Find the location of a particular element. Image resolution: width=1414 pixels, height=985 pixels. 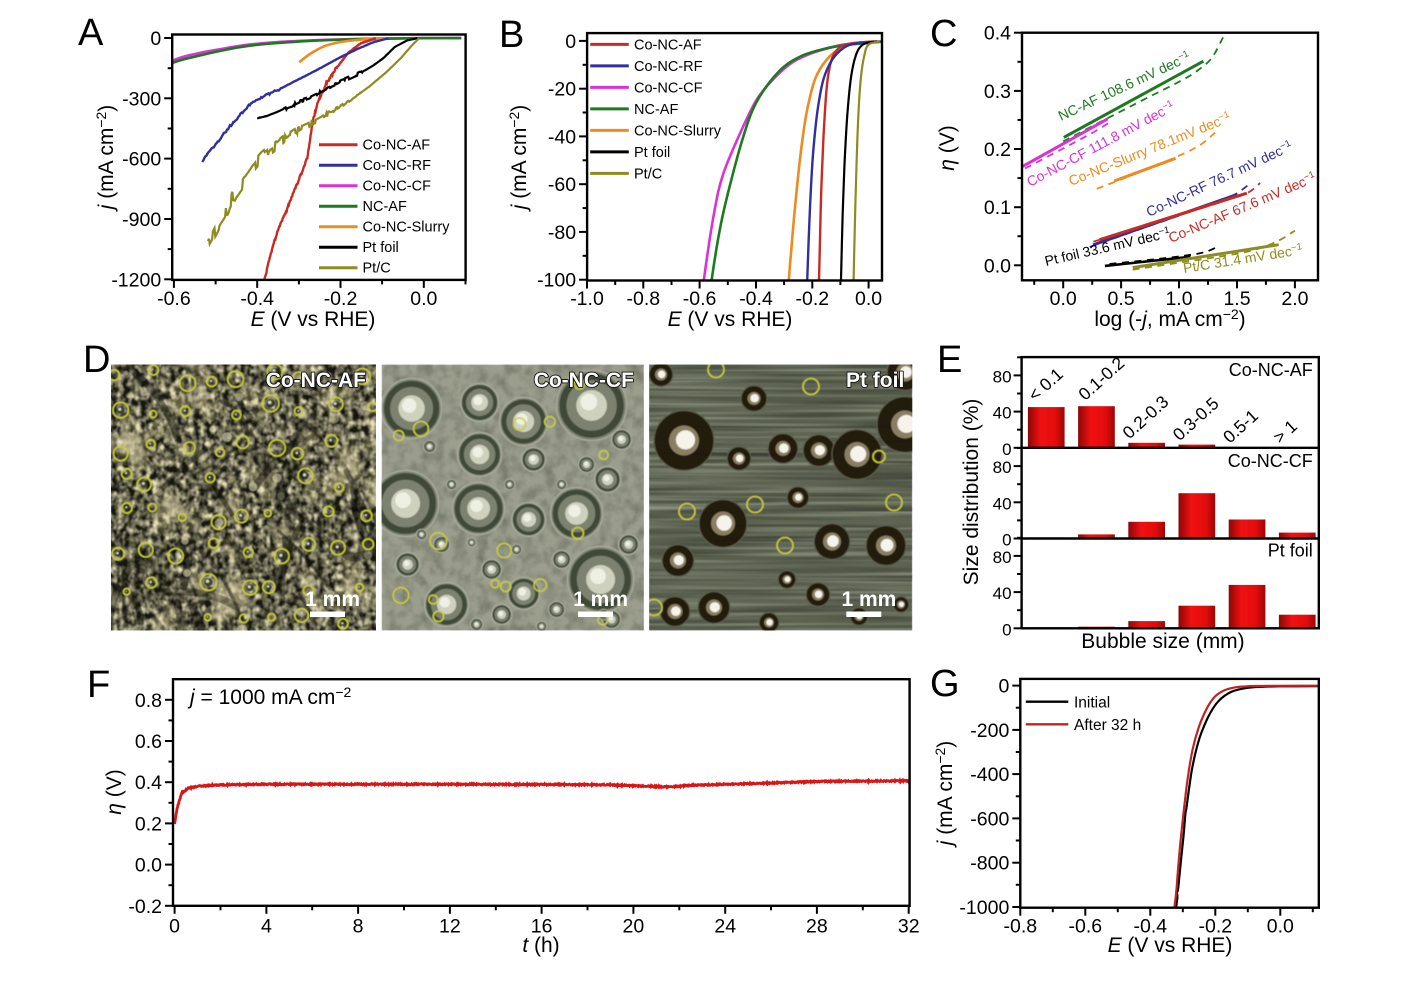

svg-text: -20 is located at coordinates (562, 90).